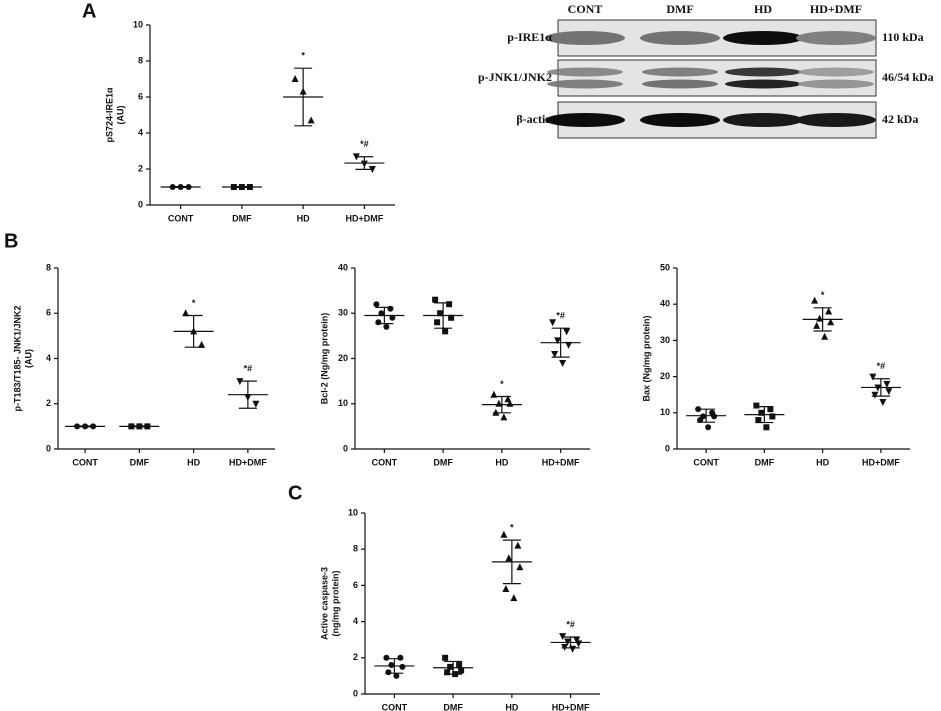 The width and height of the screenshot is (941, 711). Describe the element at coordinates (335, 604) in the screenshot. I see `y-axis-label: (ng/mg protein)` at that location.